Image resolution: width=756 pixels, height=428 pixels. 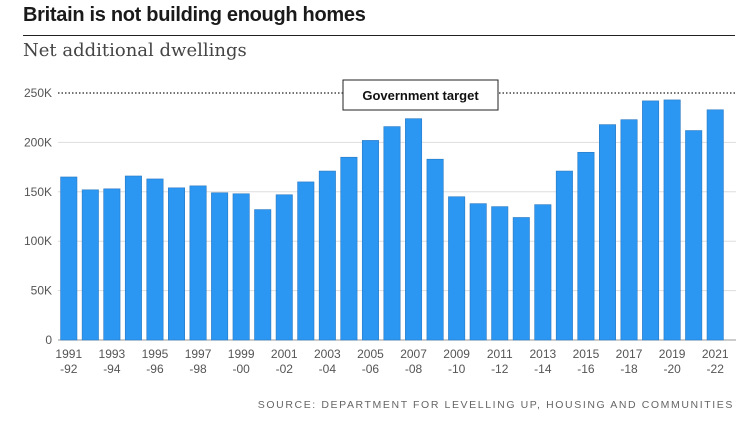 What do you see at coordinates (285, 369) in the screenshot?
I see `x-tick-label: -02` at bounding box center [285, 369].